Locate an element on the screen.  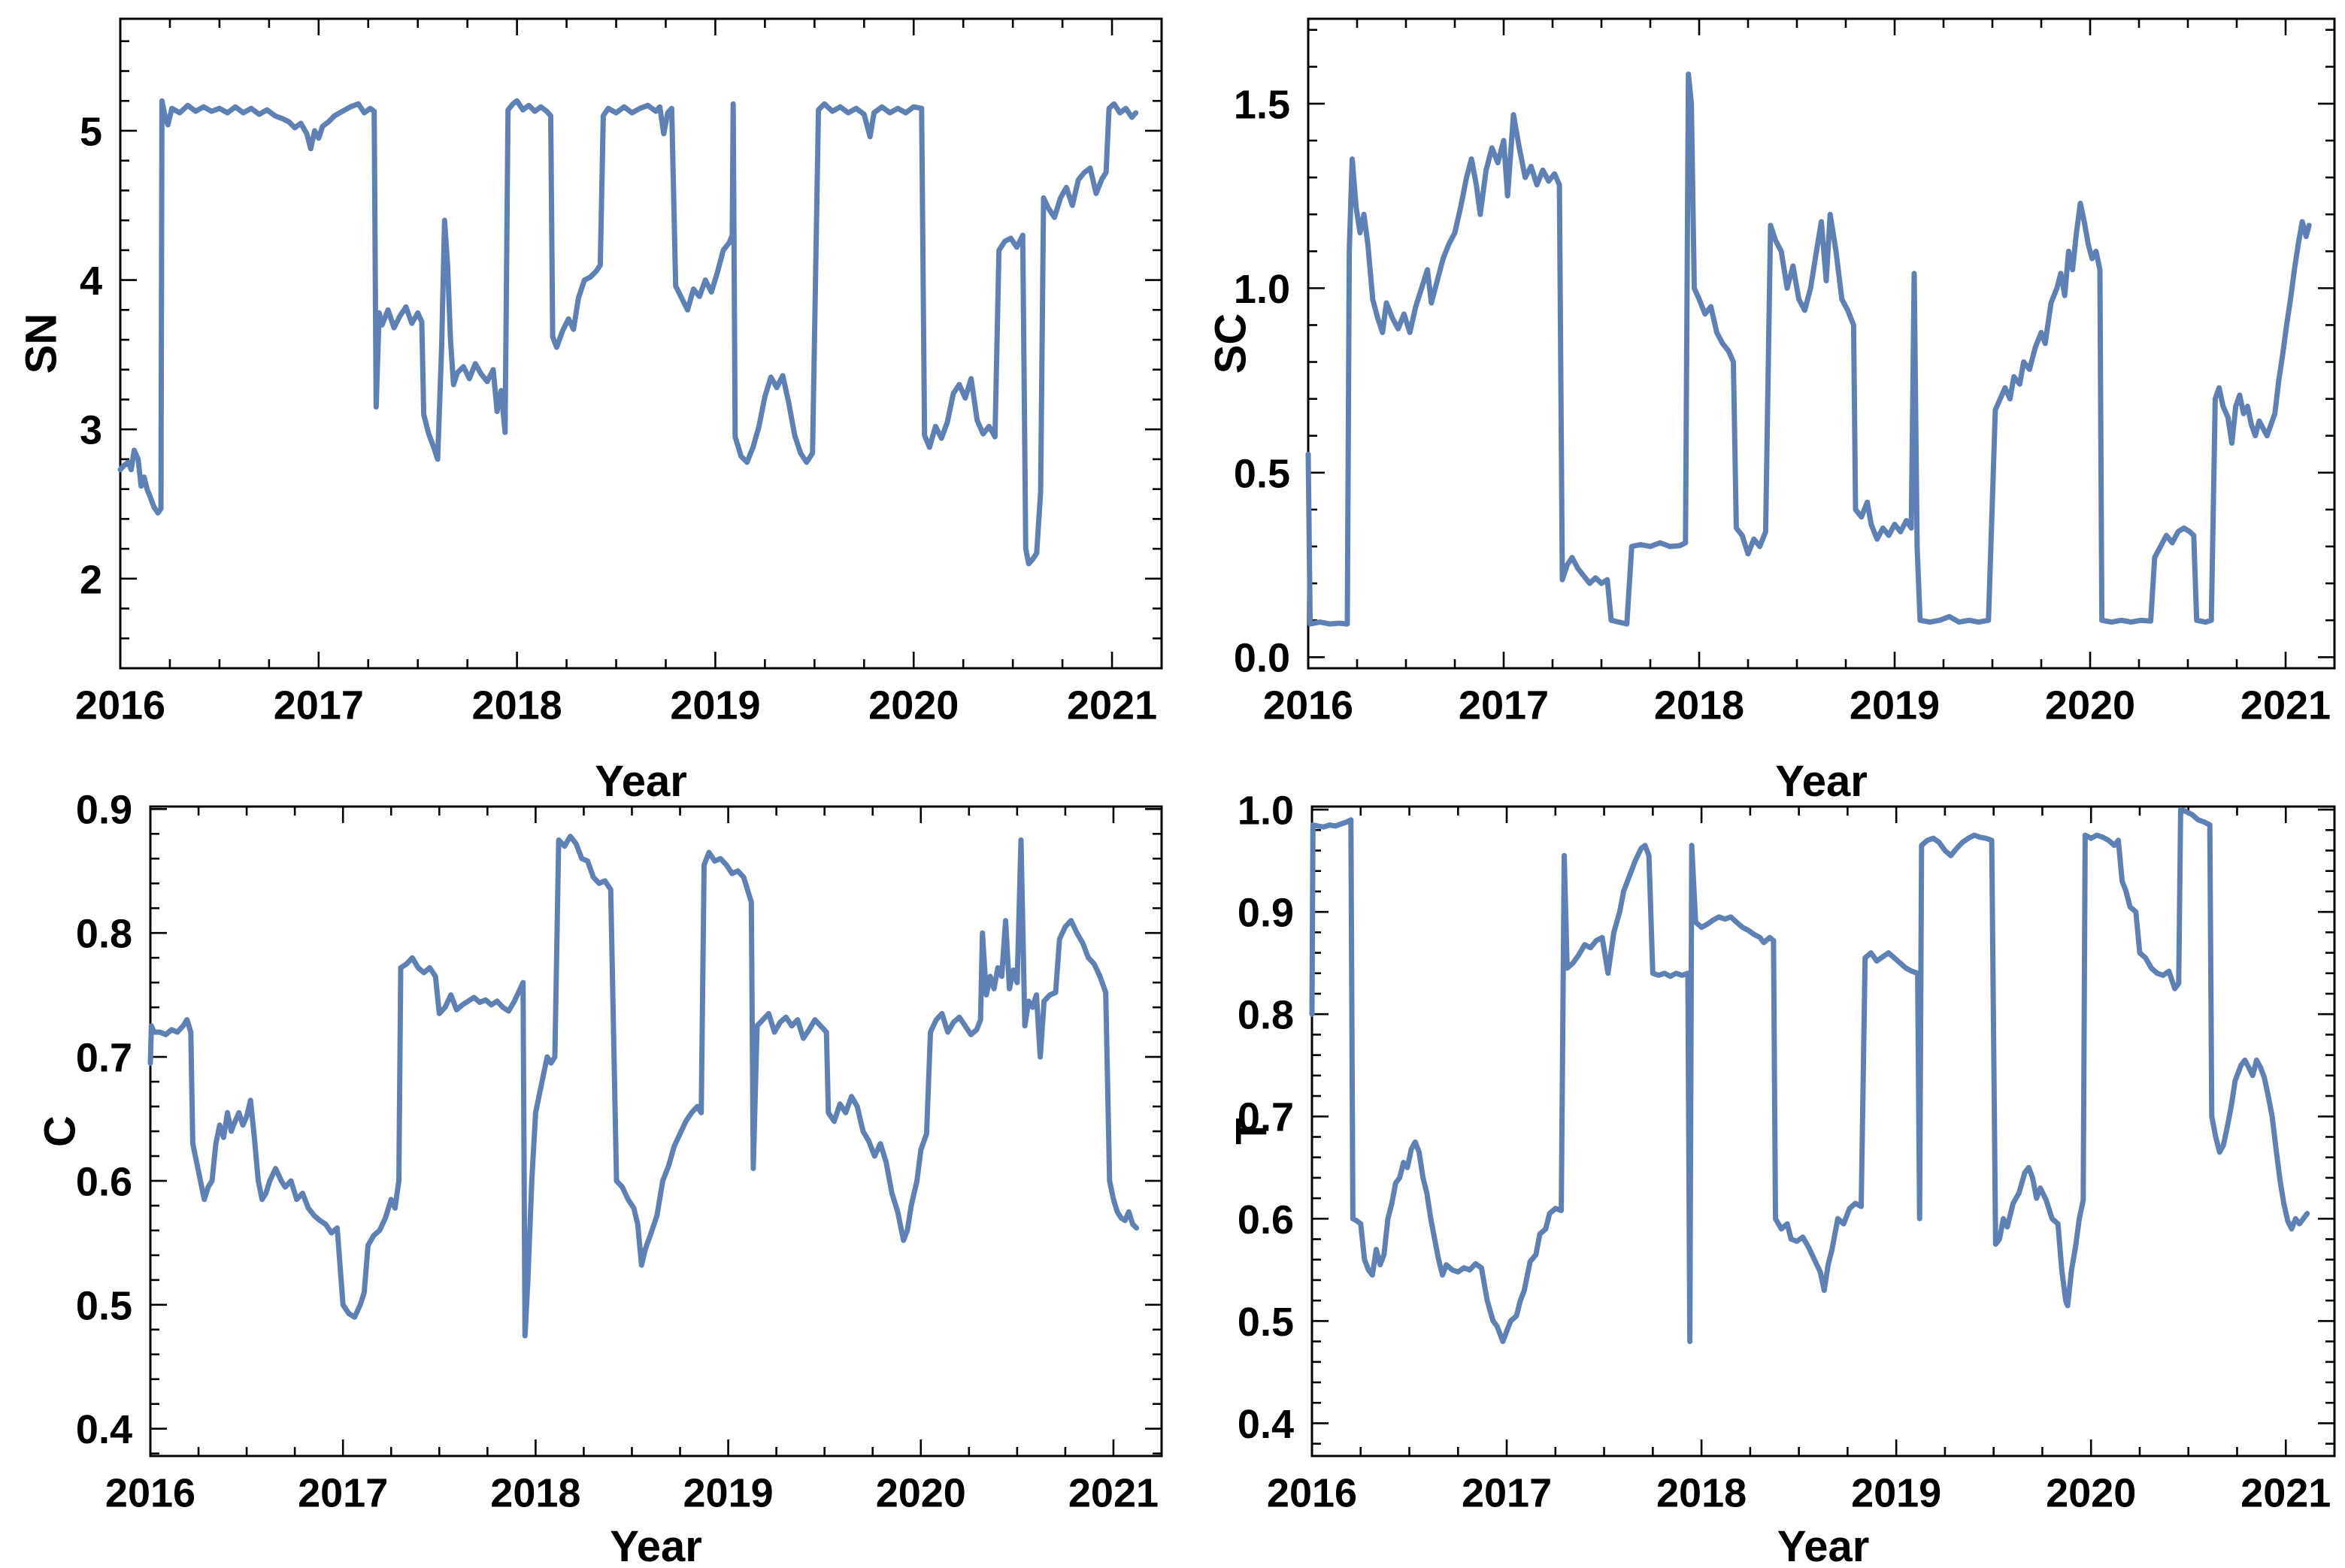
x-axis-label-t: Year is located at coordinates (1824, 1545).